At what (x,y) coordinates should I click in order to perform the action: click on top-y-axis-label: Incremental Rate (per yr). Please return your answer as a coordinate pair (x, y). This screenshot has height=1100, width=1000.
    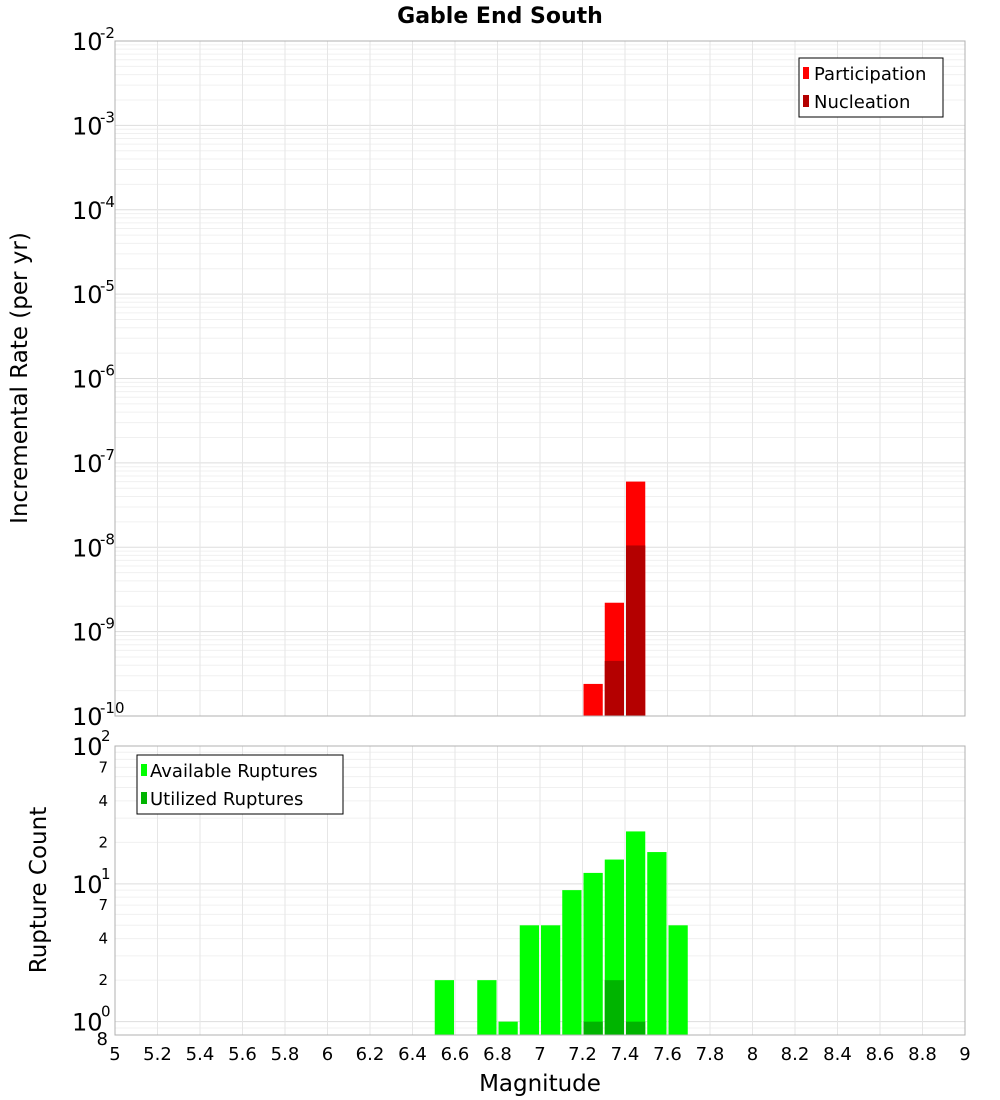
    Looking at the image, I should click on (20, 378).